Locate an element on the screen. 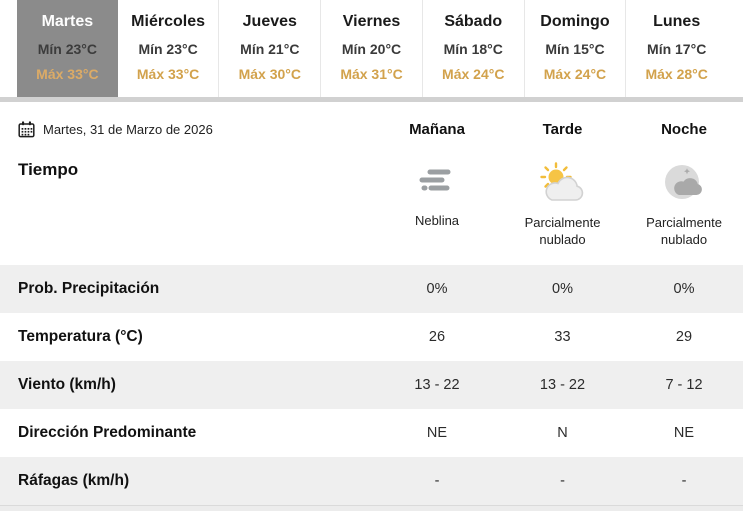 Image resolution: width=743 pixels, height=511 pixels. tab-min-temp: Mín 18°C is located at coordinates (473, 49).